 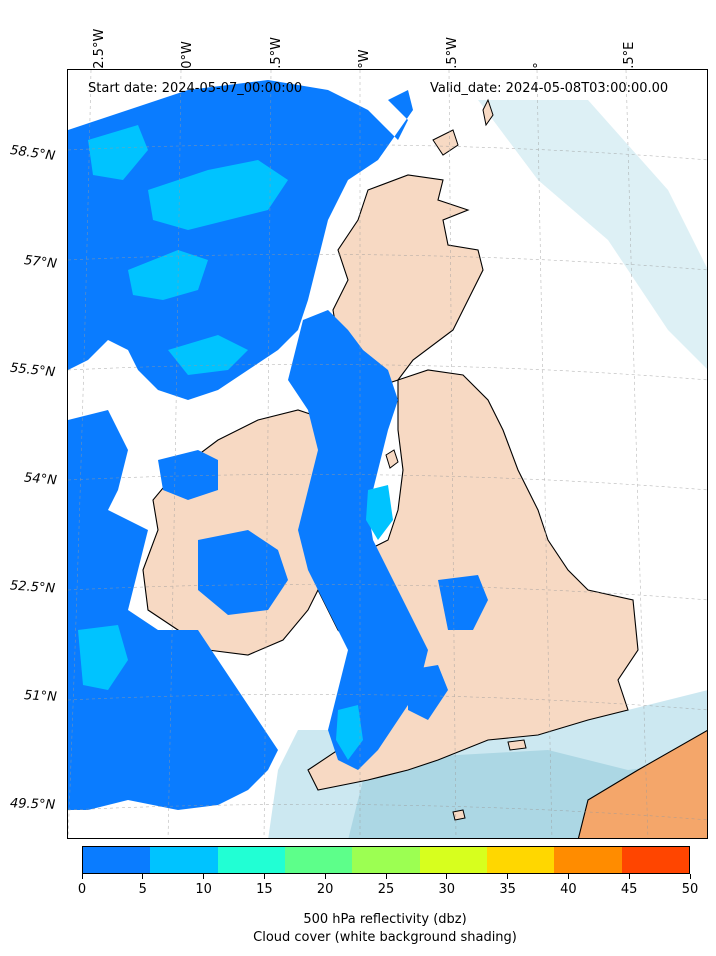 I want to click on colorbar-tick-label: 5, so click(x=142, y=889).